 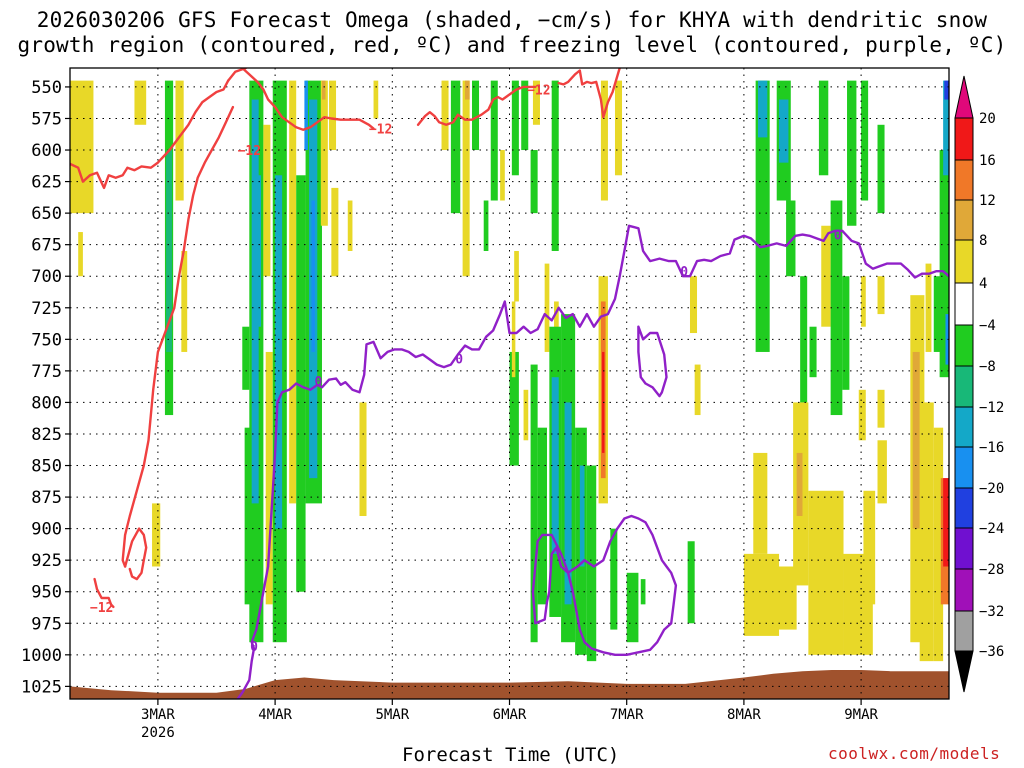 What do you see at coordinates (991, 489) in the screenshot?
I see `colorbar-label: −20` at bounding box center [991, 489].